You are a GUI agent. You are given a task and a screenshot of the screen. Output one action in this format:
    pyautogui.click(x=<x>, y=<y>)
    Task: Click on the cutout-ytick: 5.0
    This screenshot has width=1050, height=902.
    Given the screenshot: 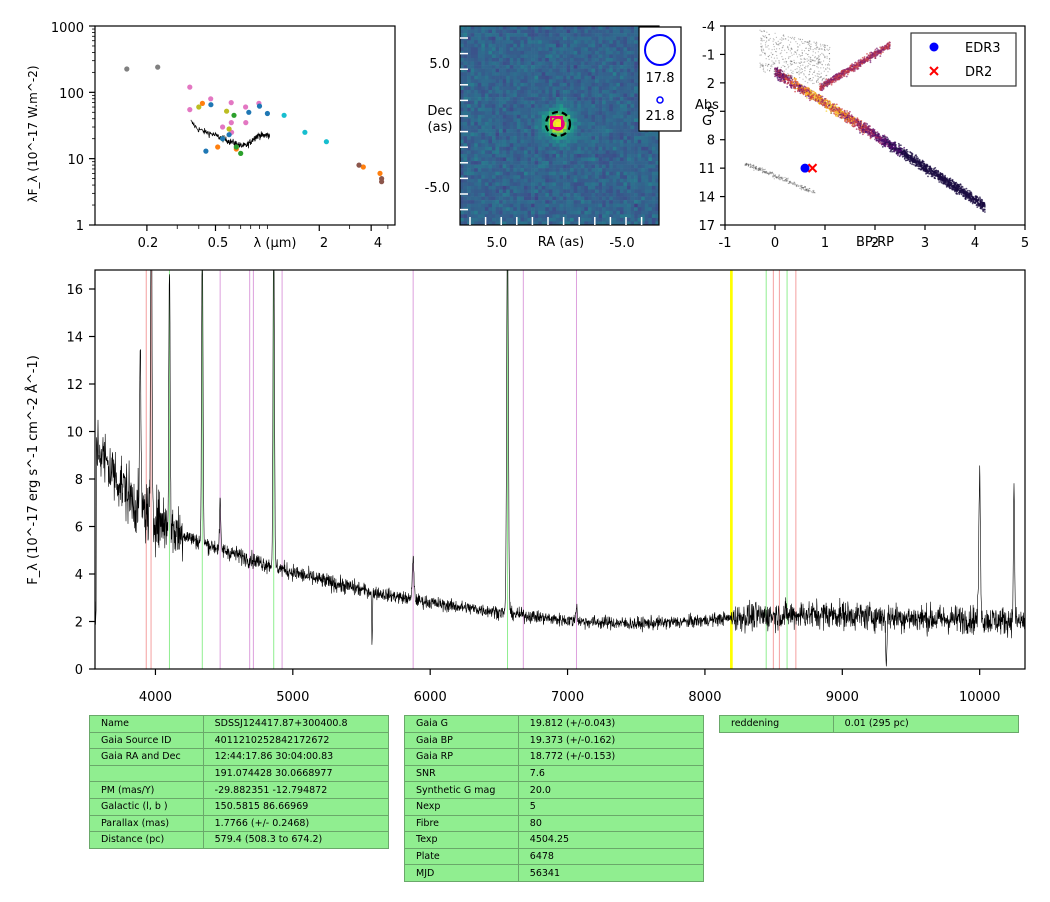 What is the action you would take?
    pyautogui.click(x=439, y=64)
    